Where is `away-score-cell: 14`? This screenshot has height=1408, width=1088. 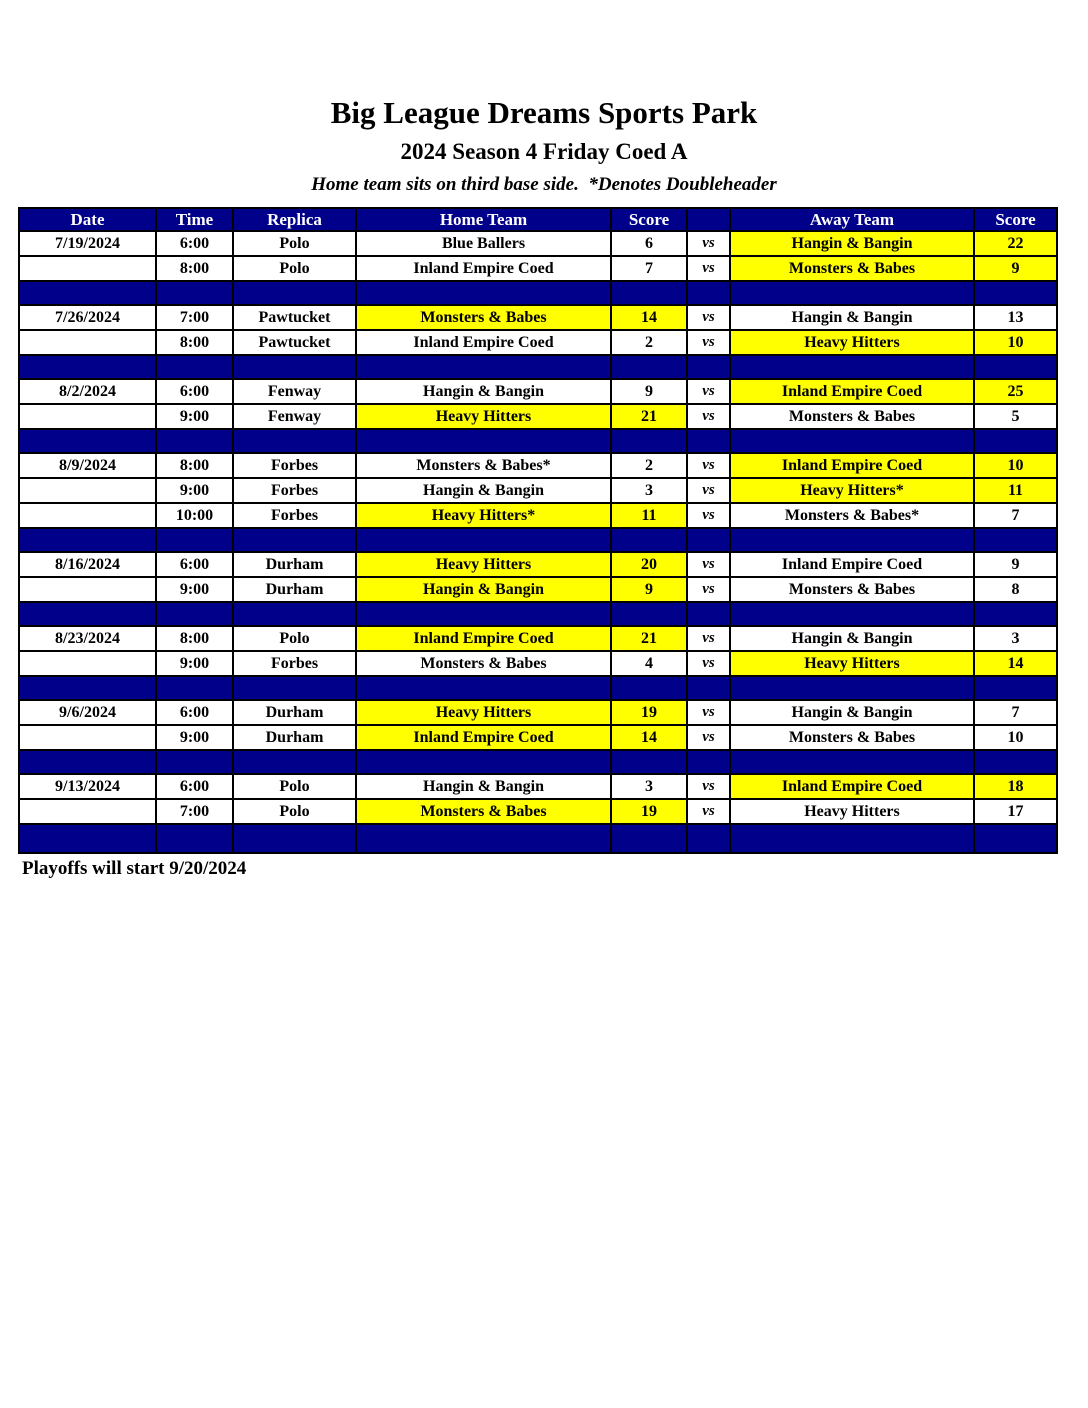
away-score-cell: 14 is located at coordinates (1015, 664).